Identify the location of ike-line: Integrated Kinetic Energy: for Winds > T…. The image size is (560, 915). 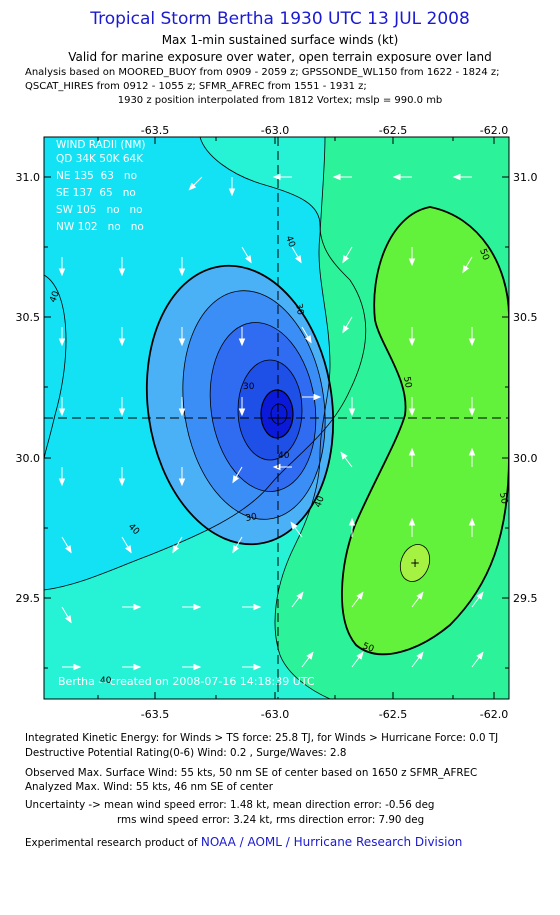
(262, 738).